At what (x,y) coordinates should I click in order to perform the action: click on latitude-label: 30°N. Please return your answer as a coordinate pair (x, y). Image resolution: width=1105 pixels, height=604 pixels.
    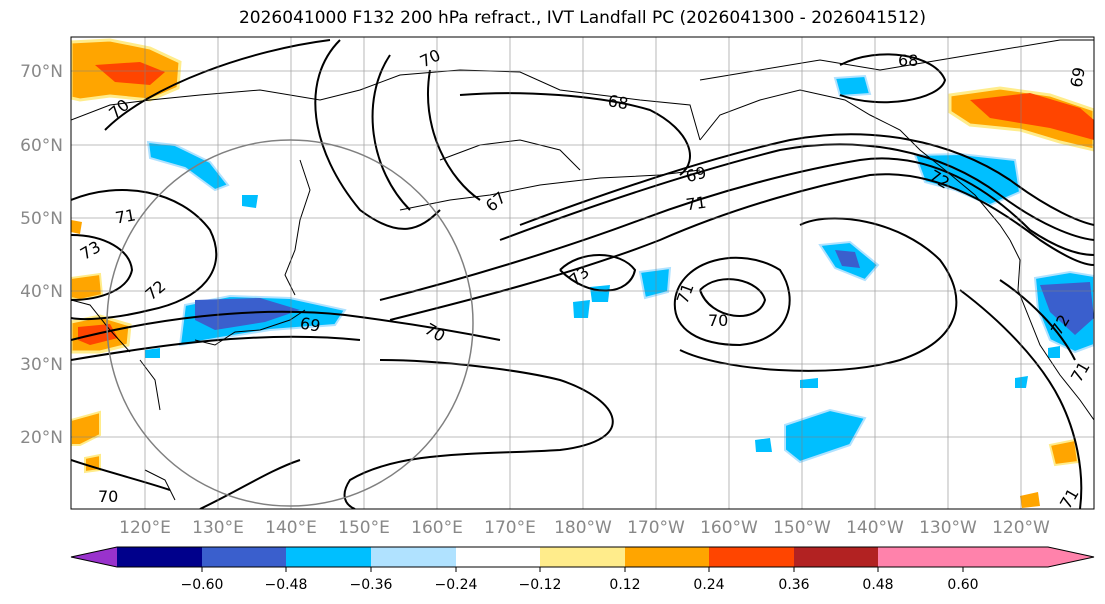
    Looking at the image, I should click on (41, 365).